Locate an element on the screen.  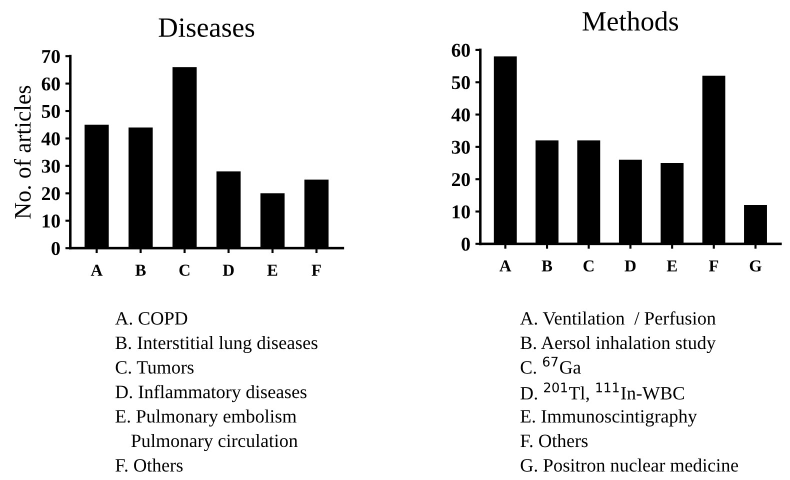
y-tick-label: 70 is located at coordinates (51, 57).